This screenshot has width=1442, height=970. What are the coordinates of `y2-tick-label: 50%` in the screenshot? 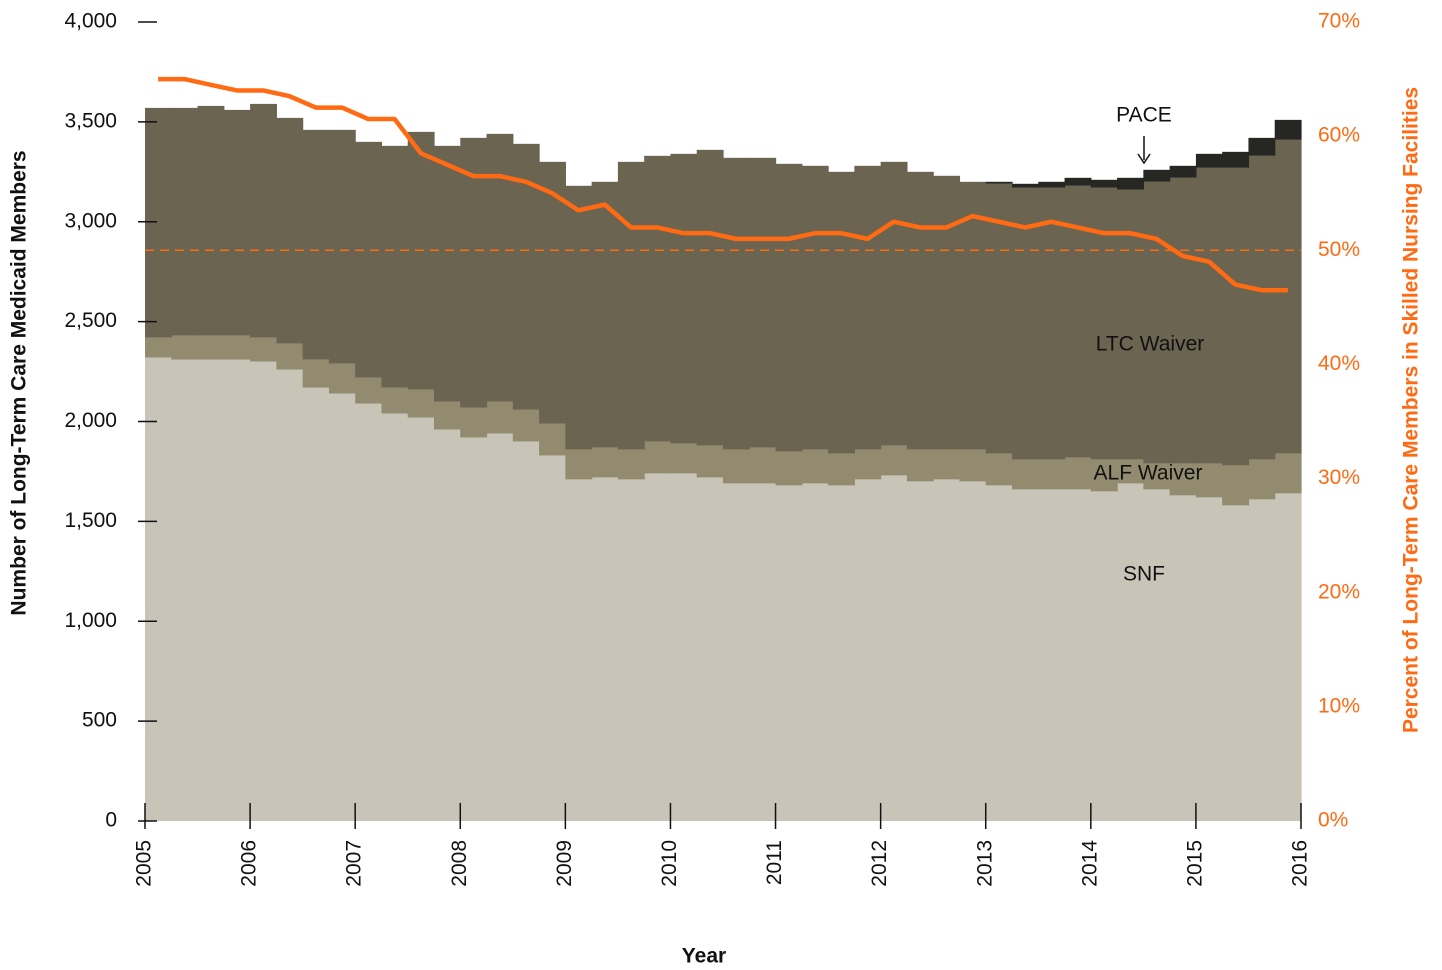 It's located at (1339, 249).